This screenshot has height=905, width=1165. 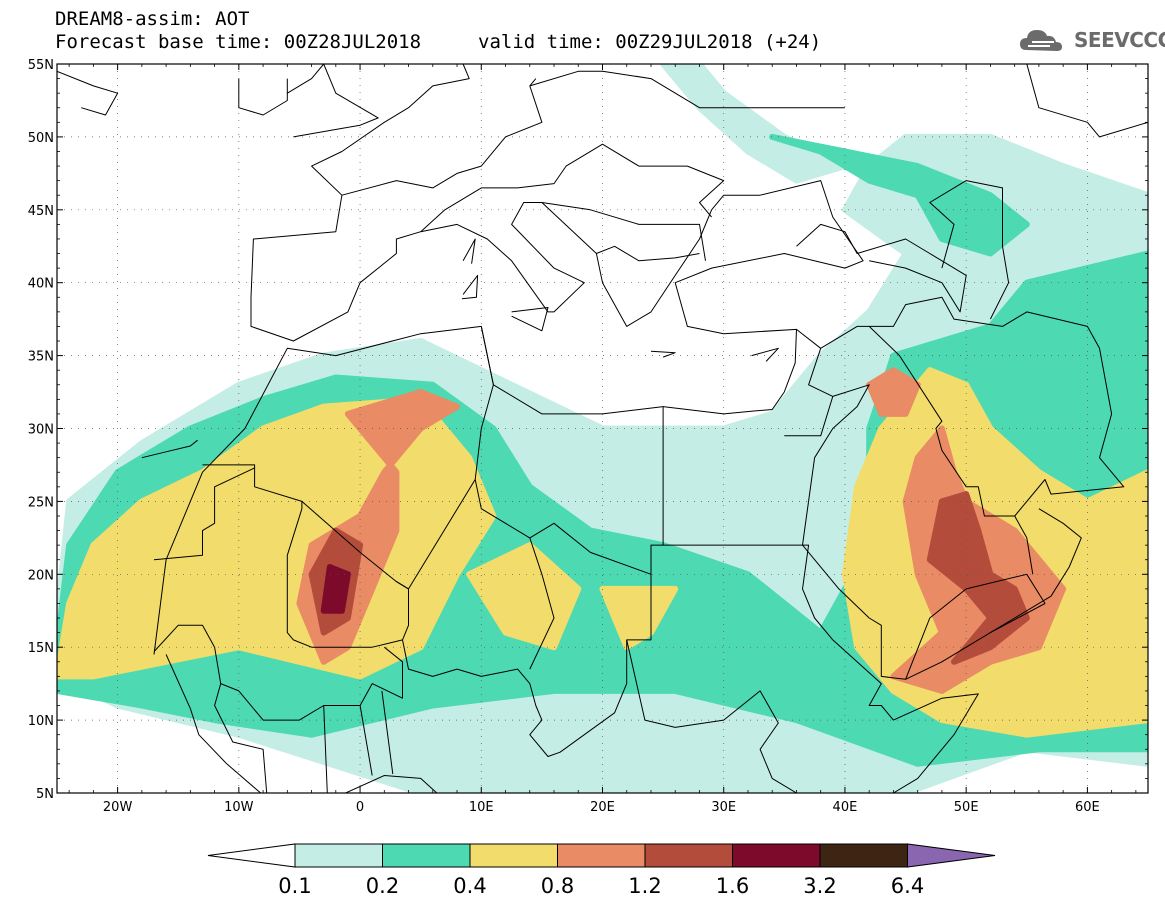 I want to click on lat-tick-label: 15N, so click(x=41, y=648).